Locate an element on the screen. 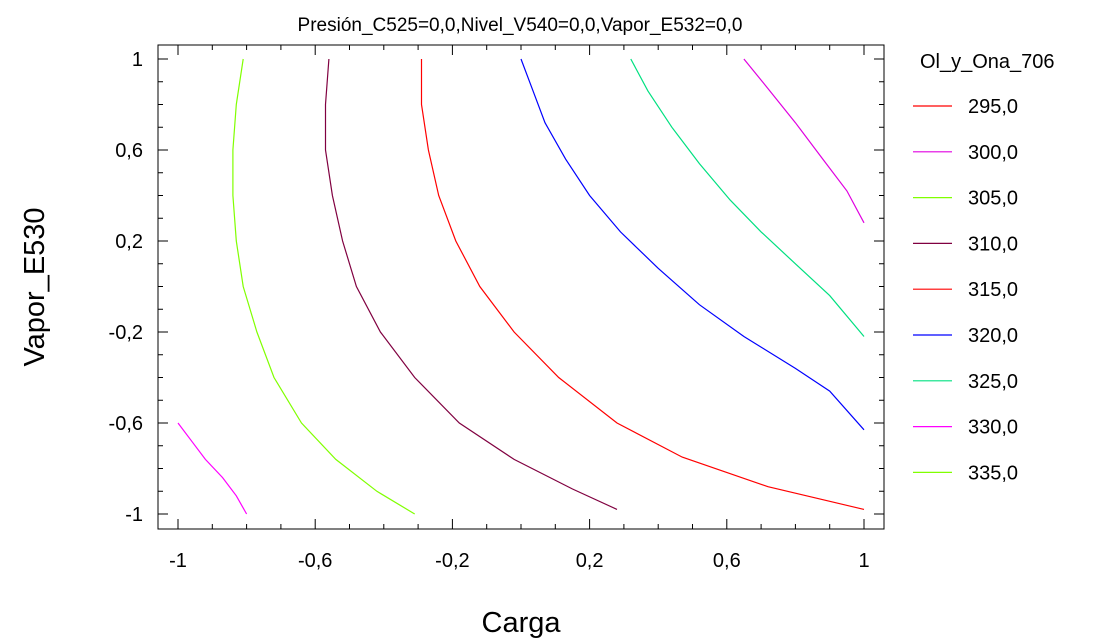 This screenshot has height=643, width=1117. legend-label: 305,0 is located at coordinates (993, 199).